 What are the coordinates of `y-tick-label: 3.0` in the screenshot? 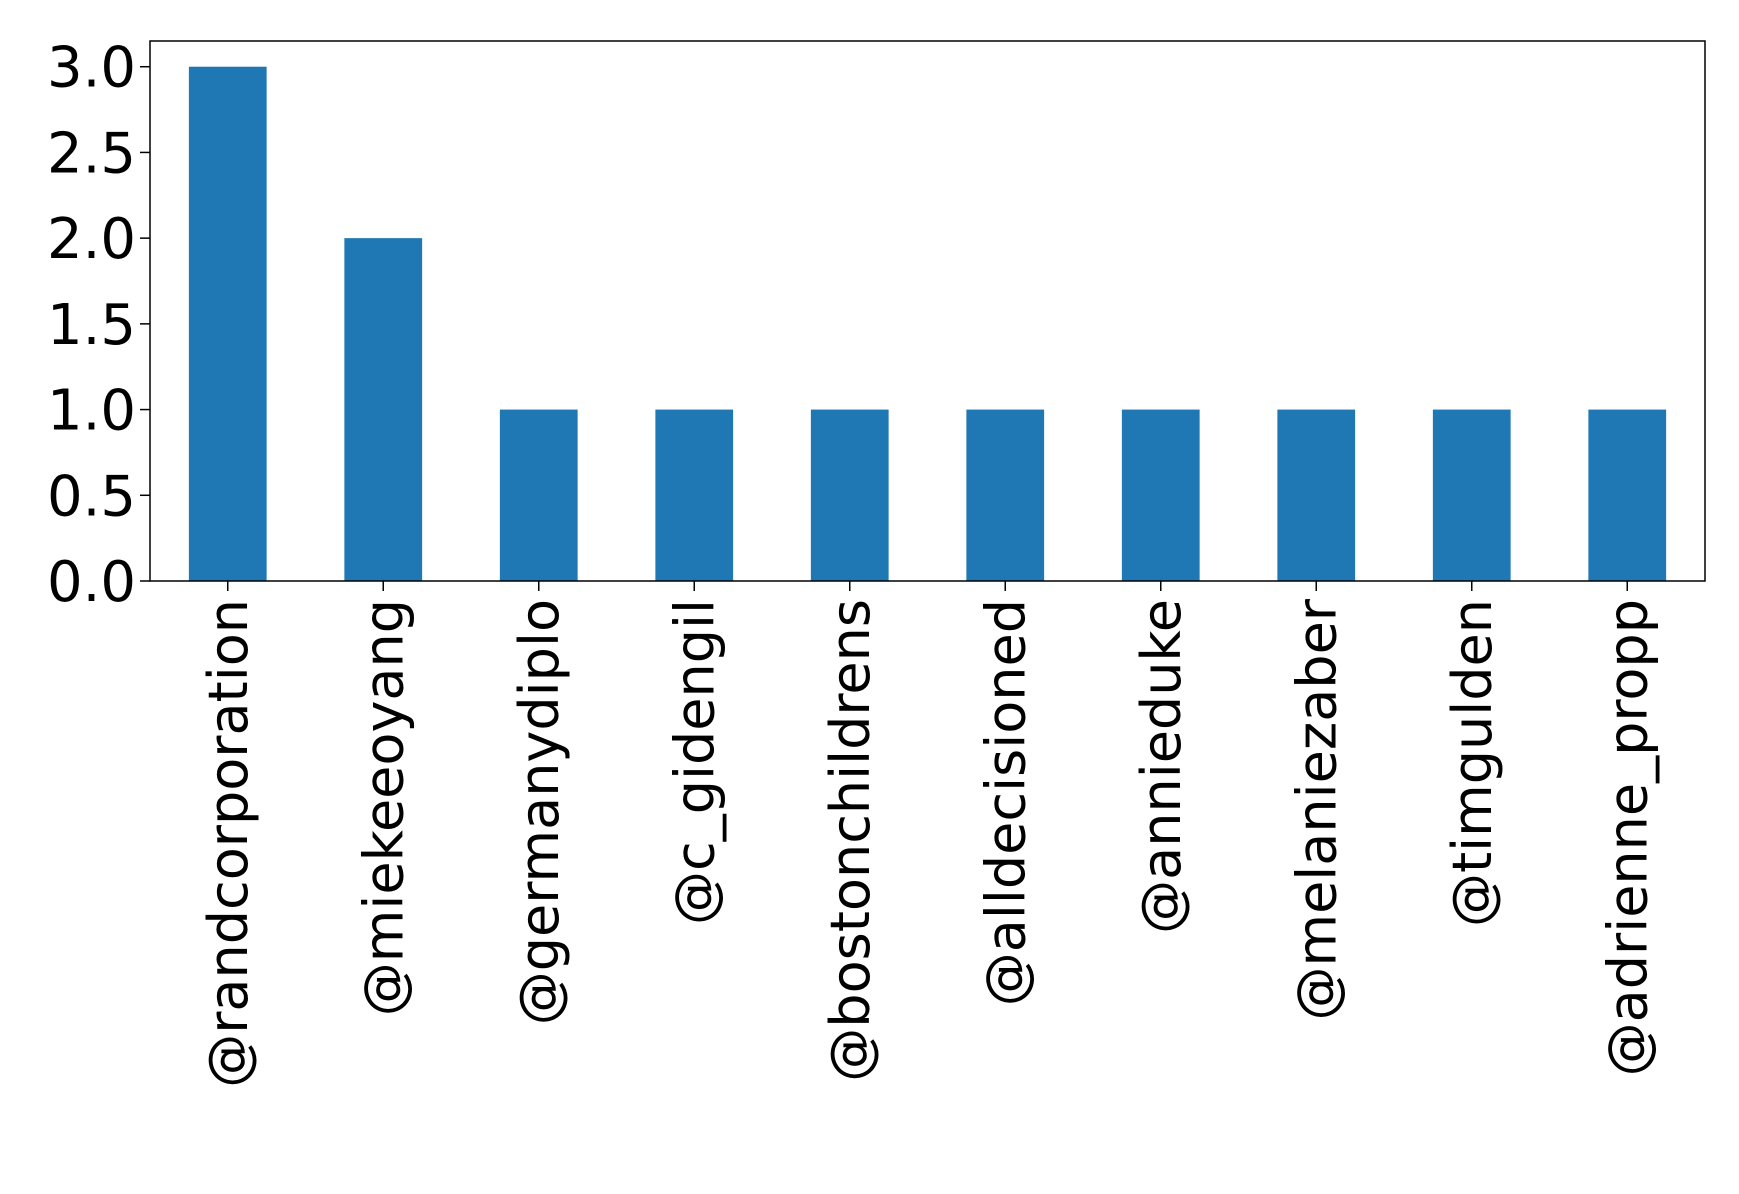 It's located at (91, 68).